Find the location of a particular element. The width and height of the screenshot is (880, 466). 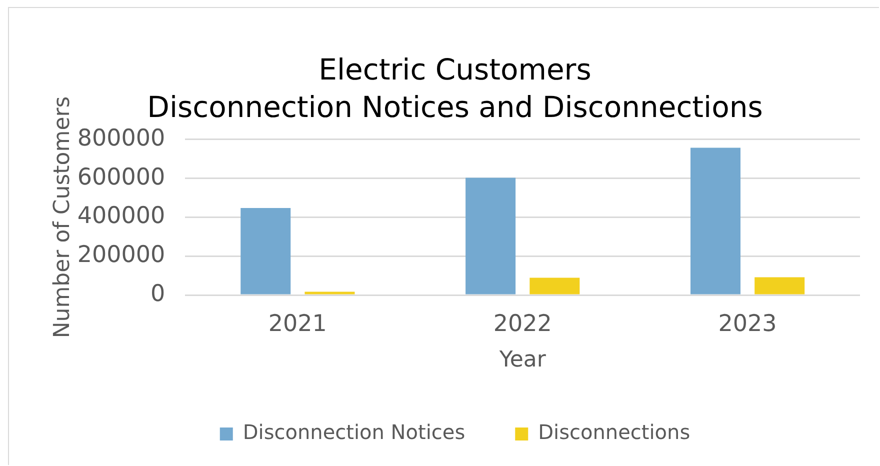

x-tick-label: 2023 is located at coordinates (747, 323).